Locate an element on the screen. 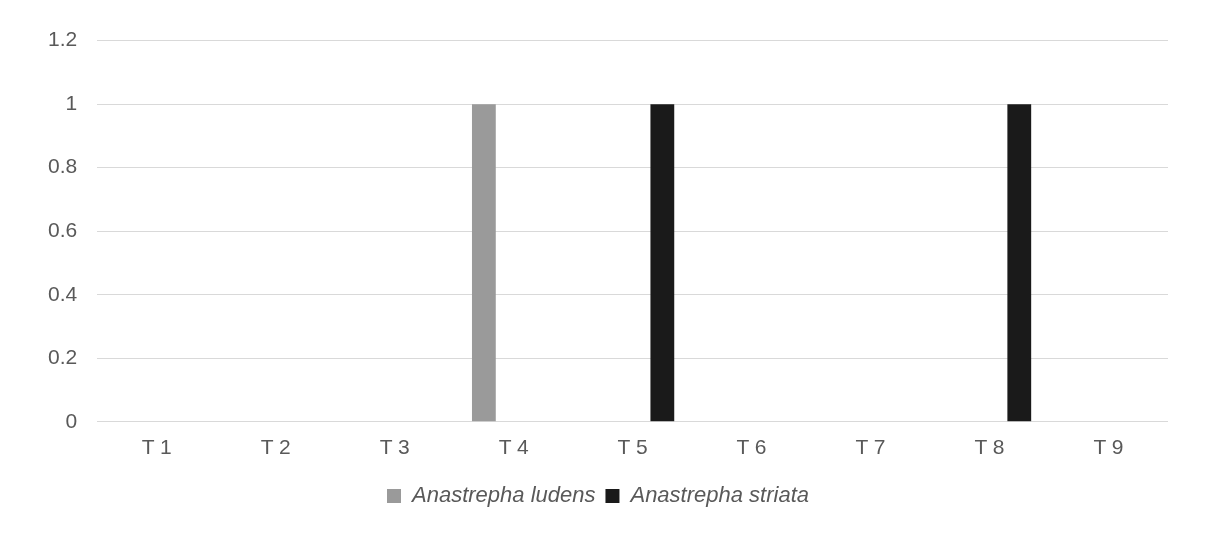  y-tick-label: 0 is located at coordinates (71, 420).